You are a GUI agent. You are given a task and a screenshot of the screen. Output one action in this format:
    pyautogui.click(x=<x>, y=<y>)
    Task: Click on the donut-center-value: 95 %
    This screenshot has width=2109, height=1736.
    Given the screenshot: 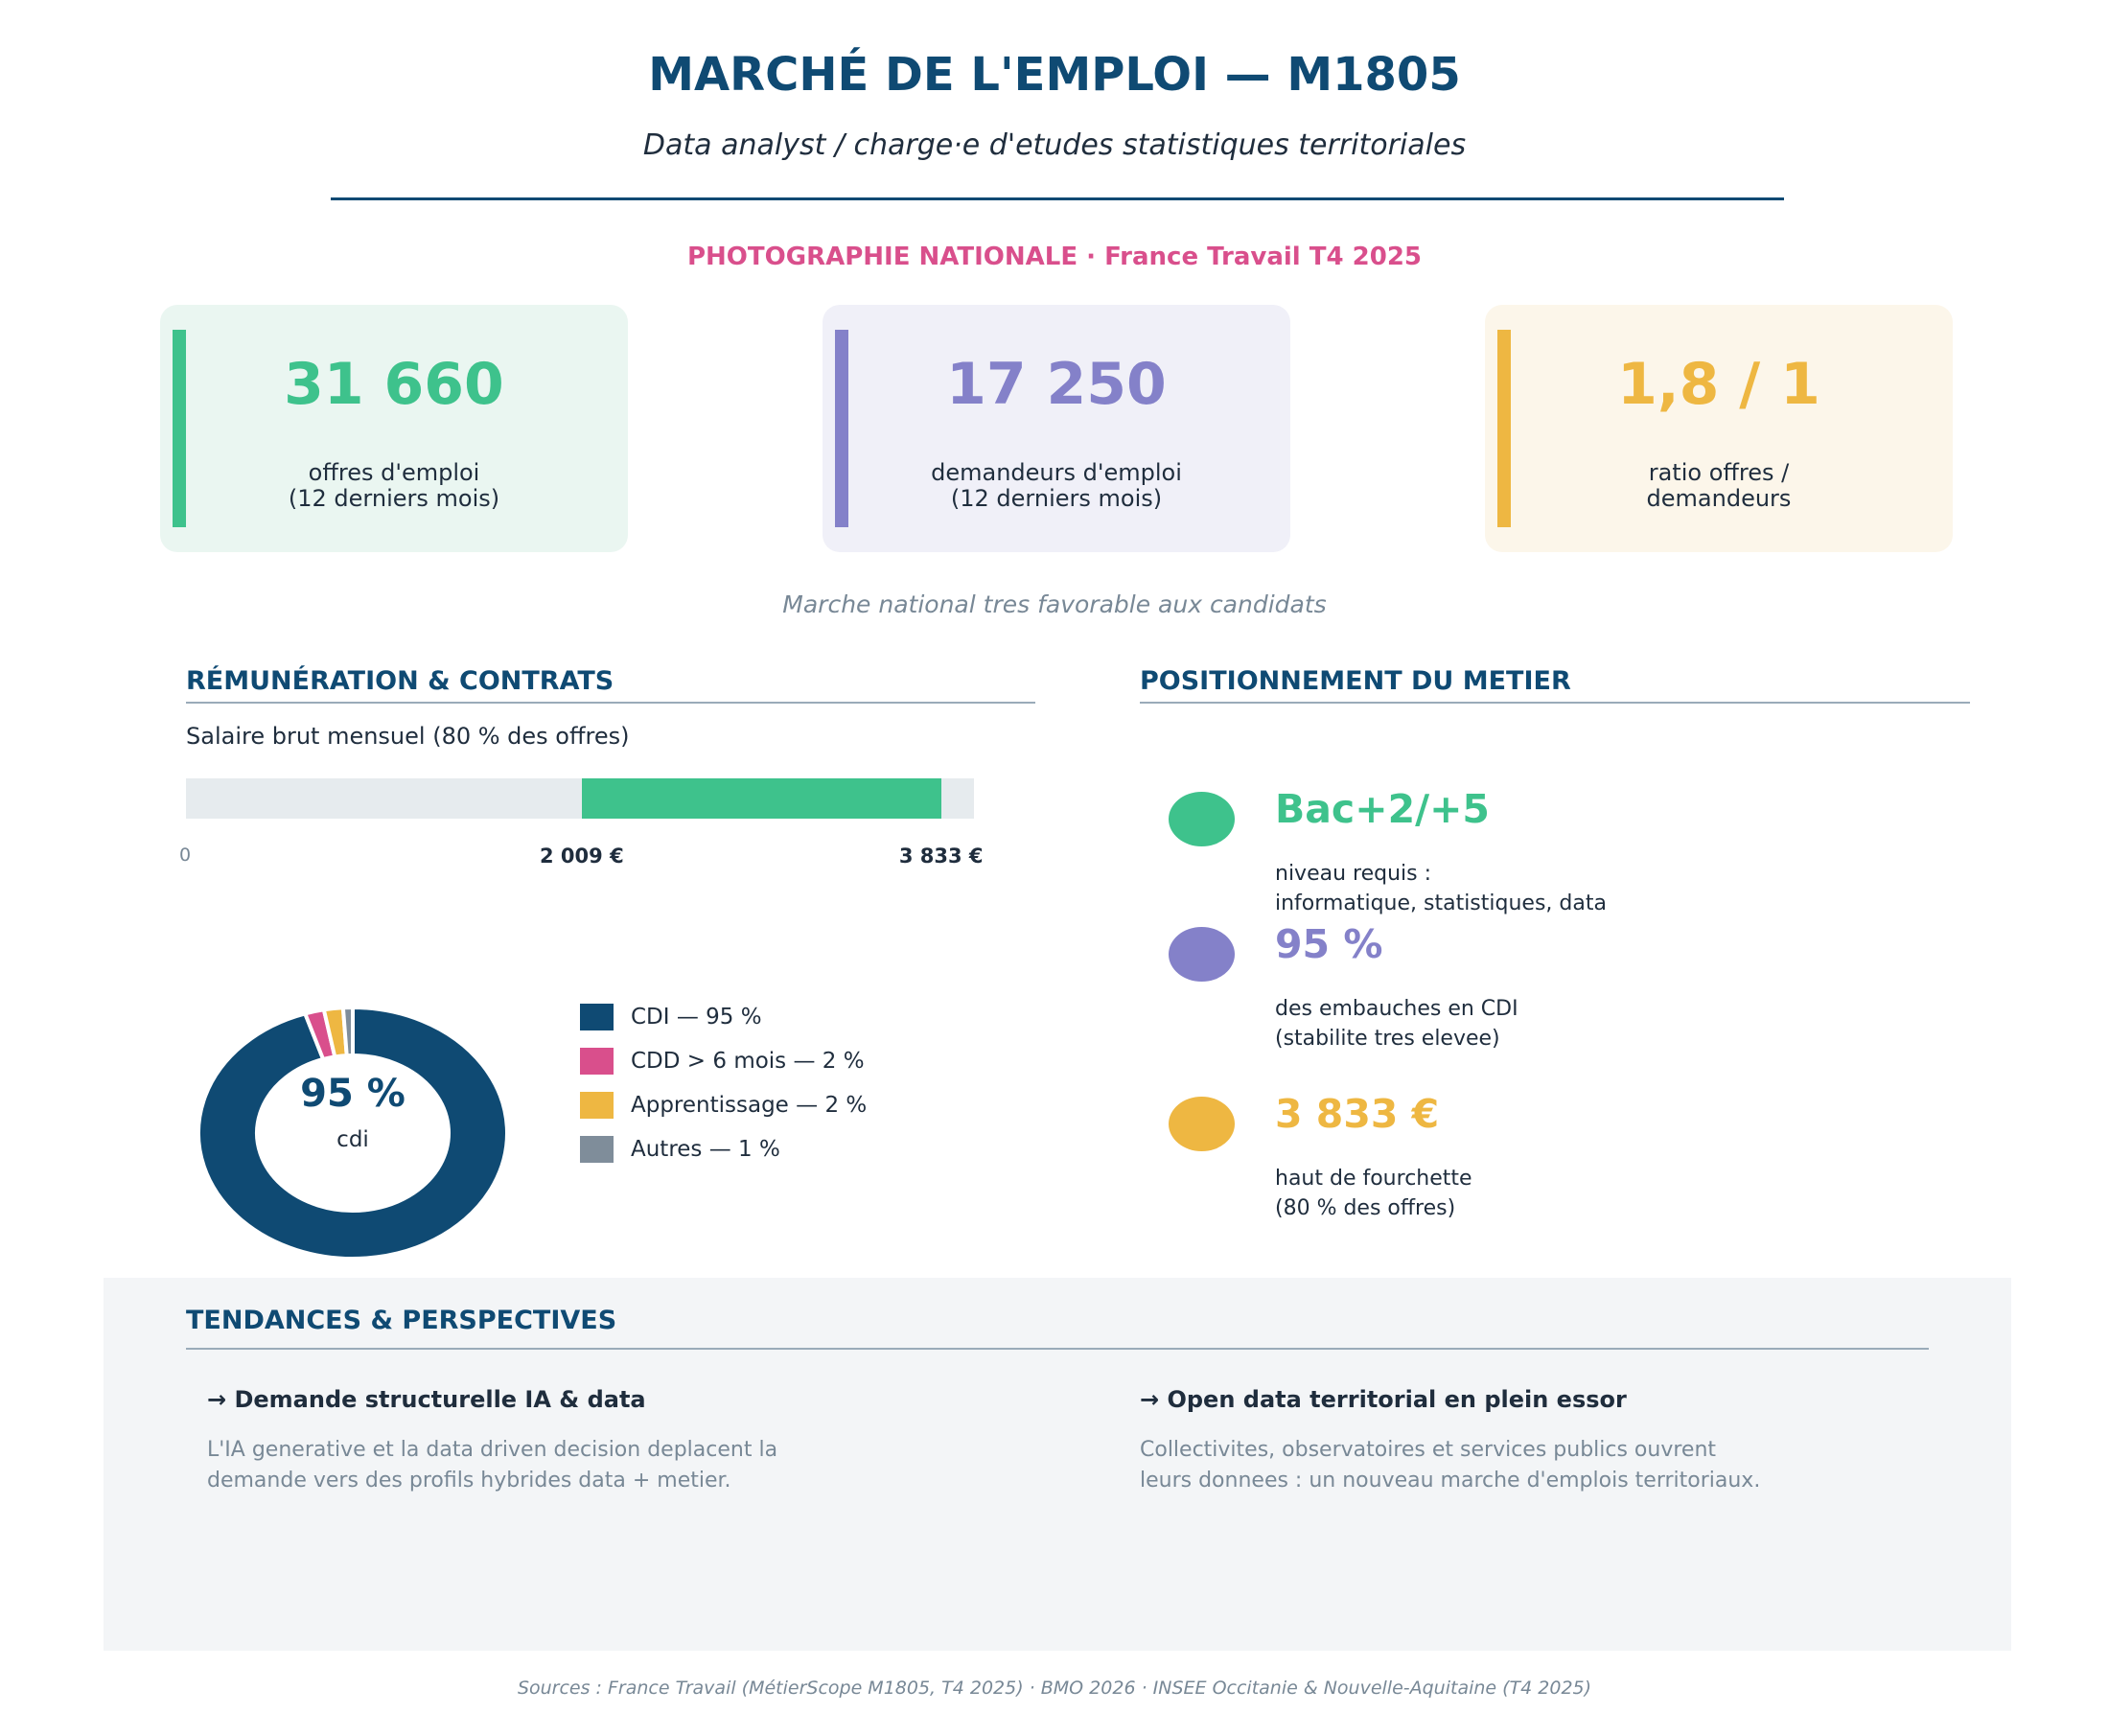 What is the action you would take?
    pyautogui.click(x=353, y=1094)
    